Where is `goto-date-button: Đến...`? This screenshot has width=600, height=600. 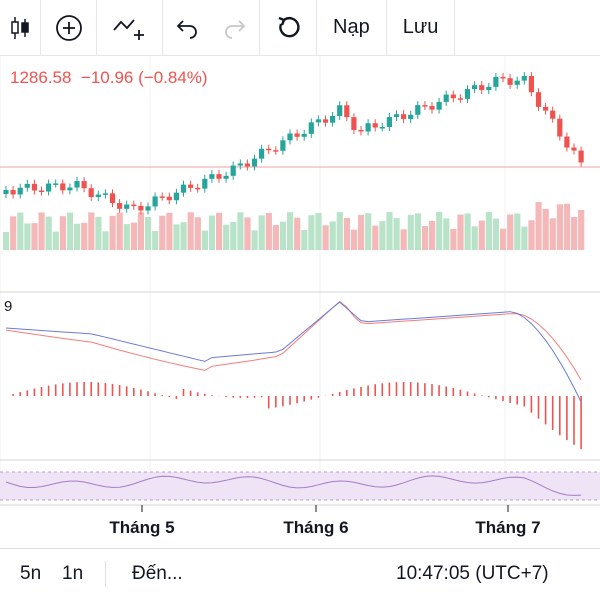 goto-date-button: Đến... is located at coordinates (157, 573).